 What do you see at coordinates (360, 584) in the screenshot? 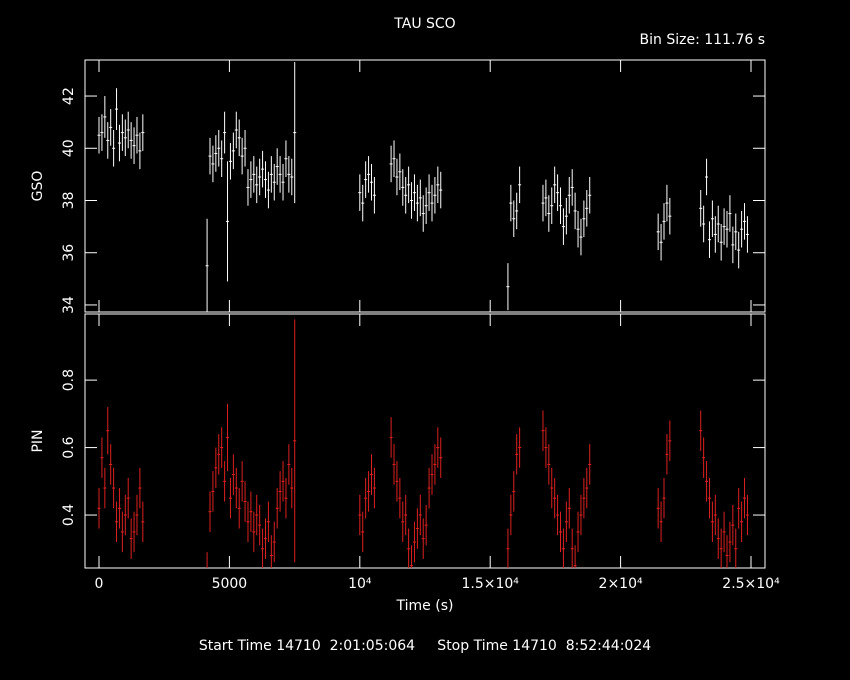
I see `x-tick-label: 10⁴` at bounding box center [360, 584].